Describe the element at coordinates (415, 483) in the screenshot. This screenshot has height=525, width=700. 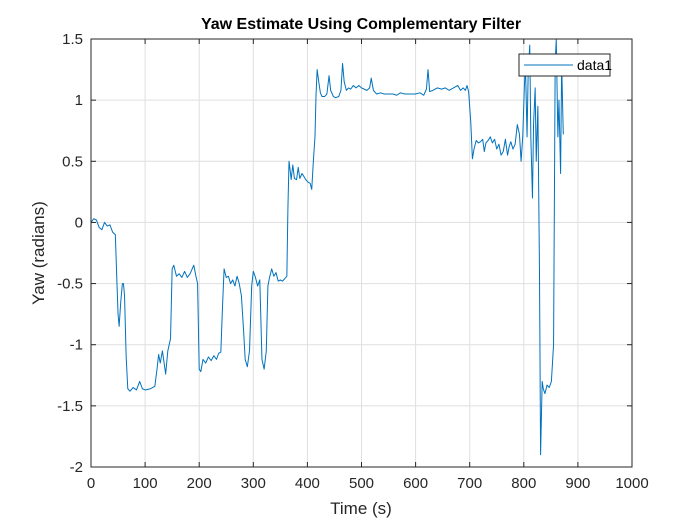
I see `x-tick-label: 600` at that location.